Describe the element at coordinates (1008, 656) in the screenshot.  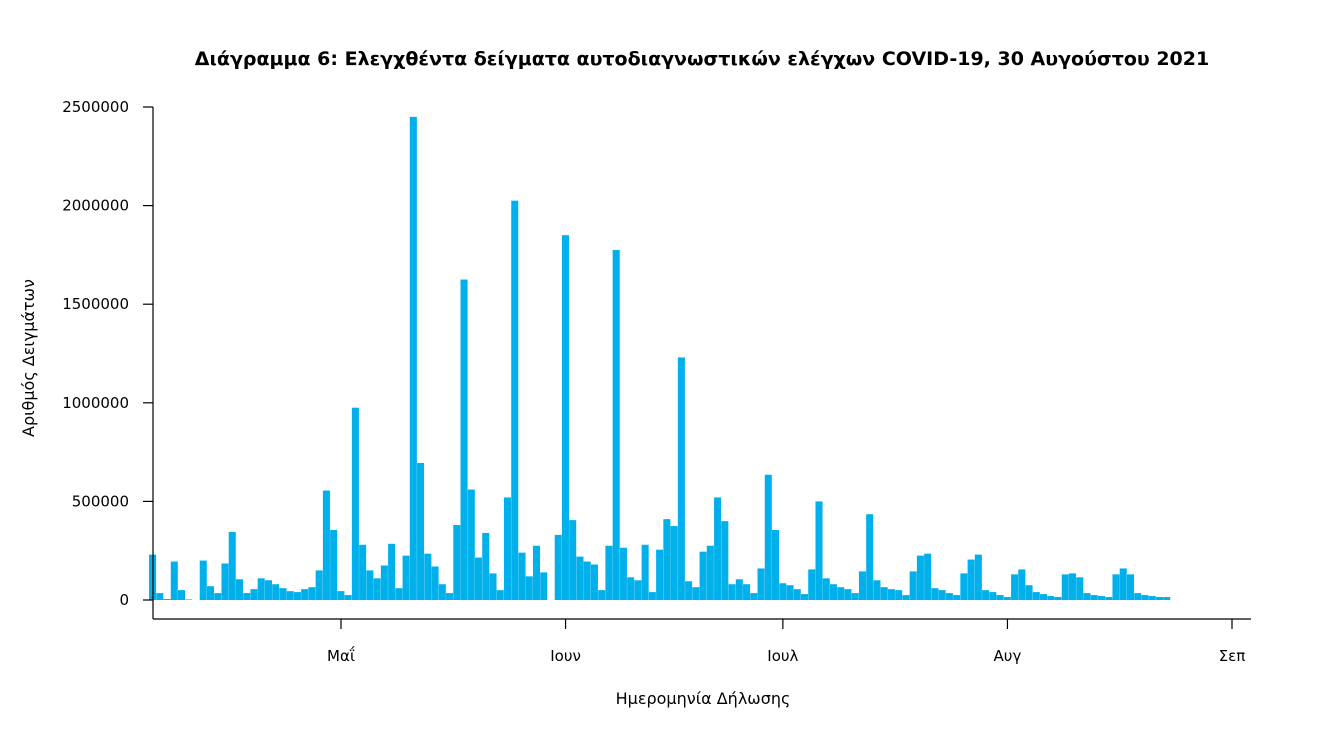
I see `x-tick-label: Αυγ` at that location.